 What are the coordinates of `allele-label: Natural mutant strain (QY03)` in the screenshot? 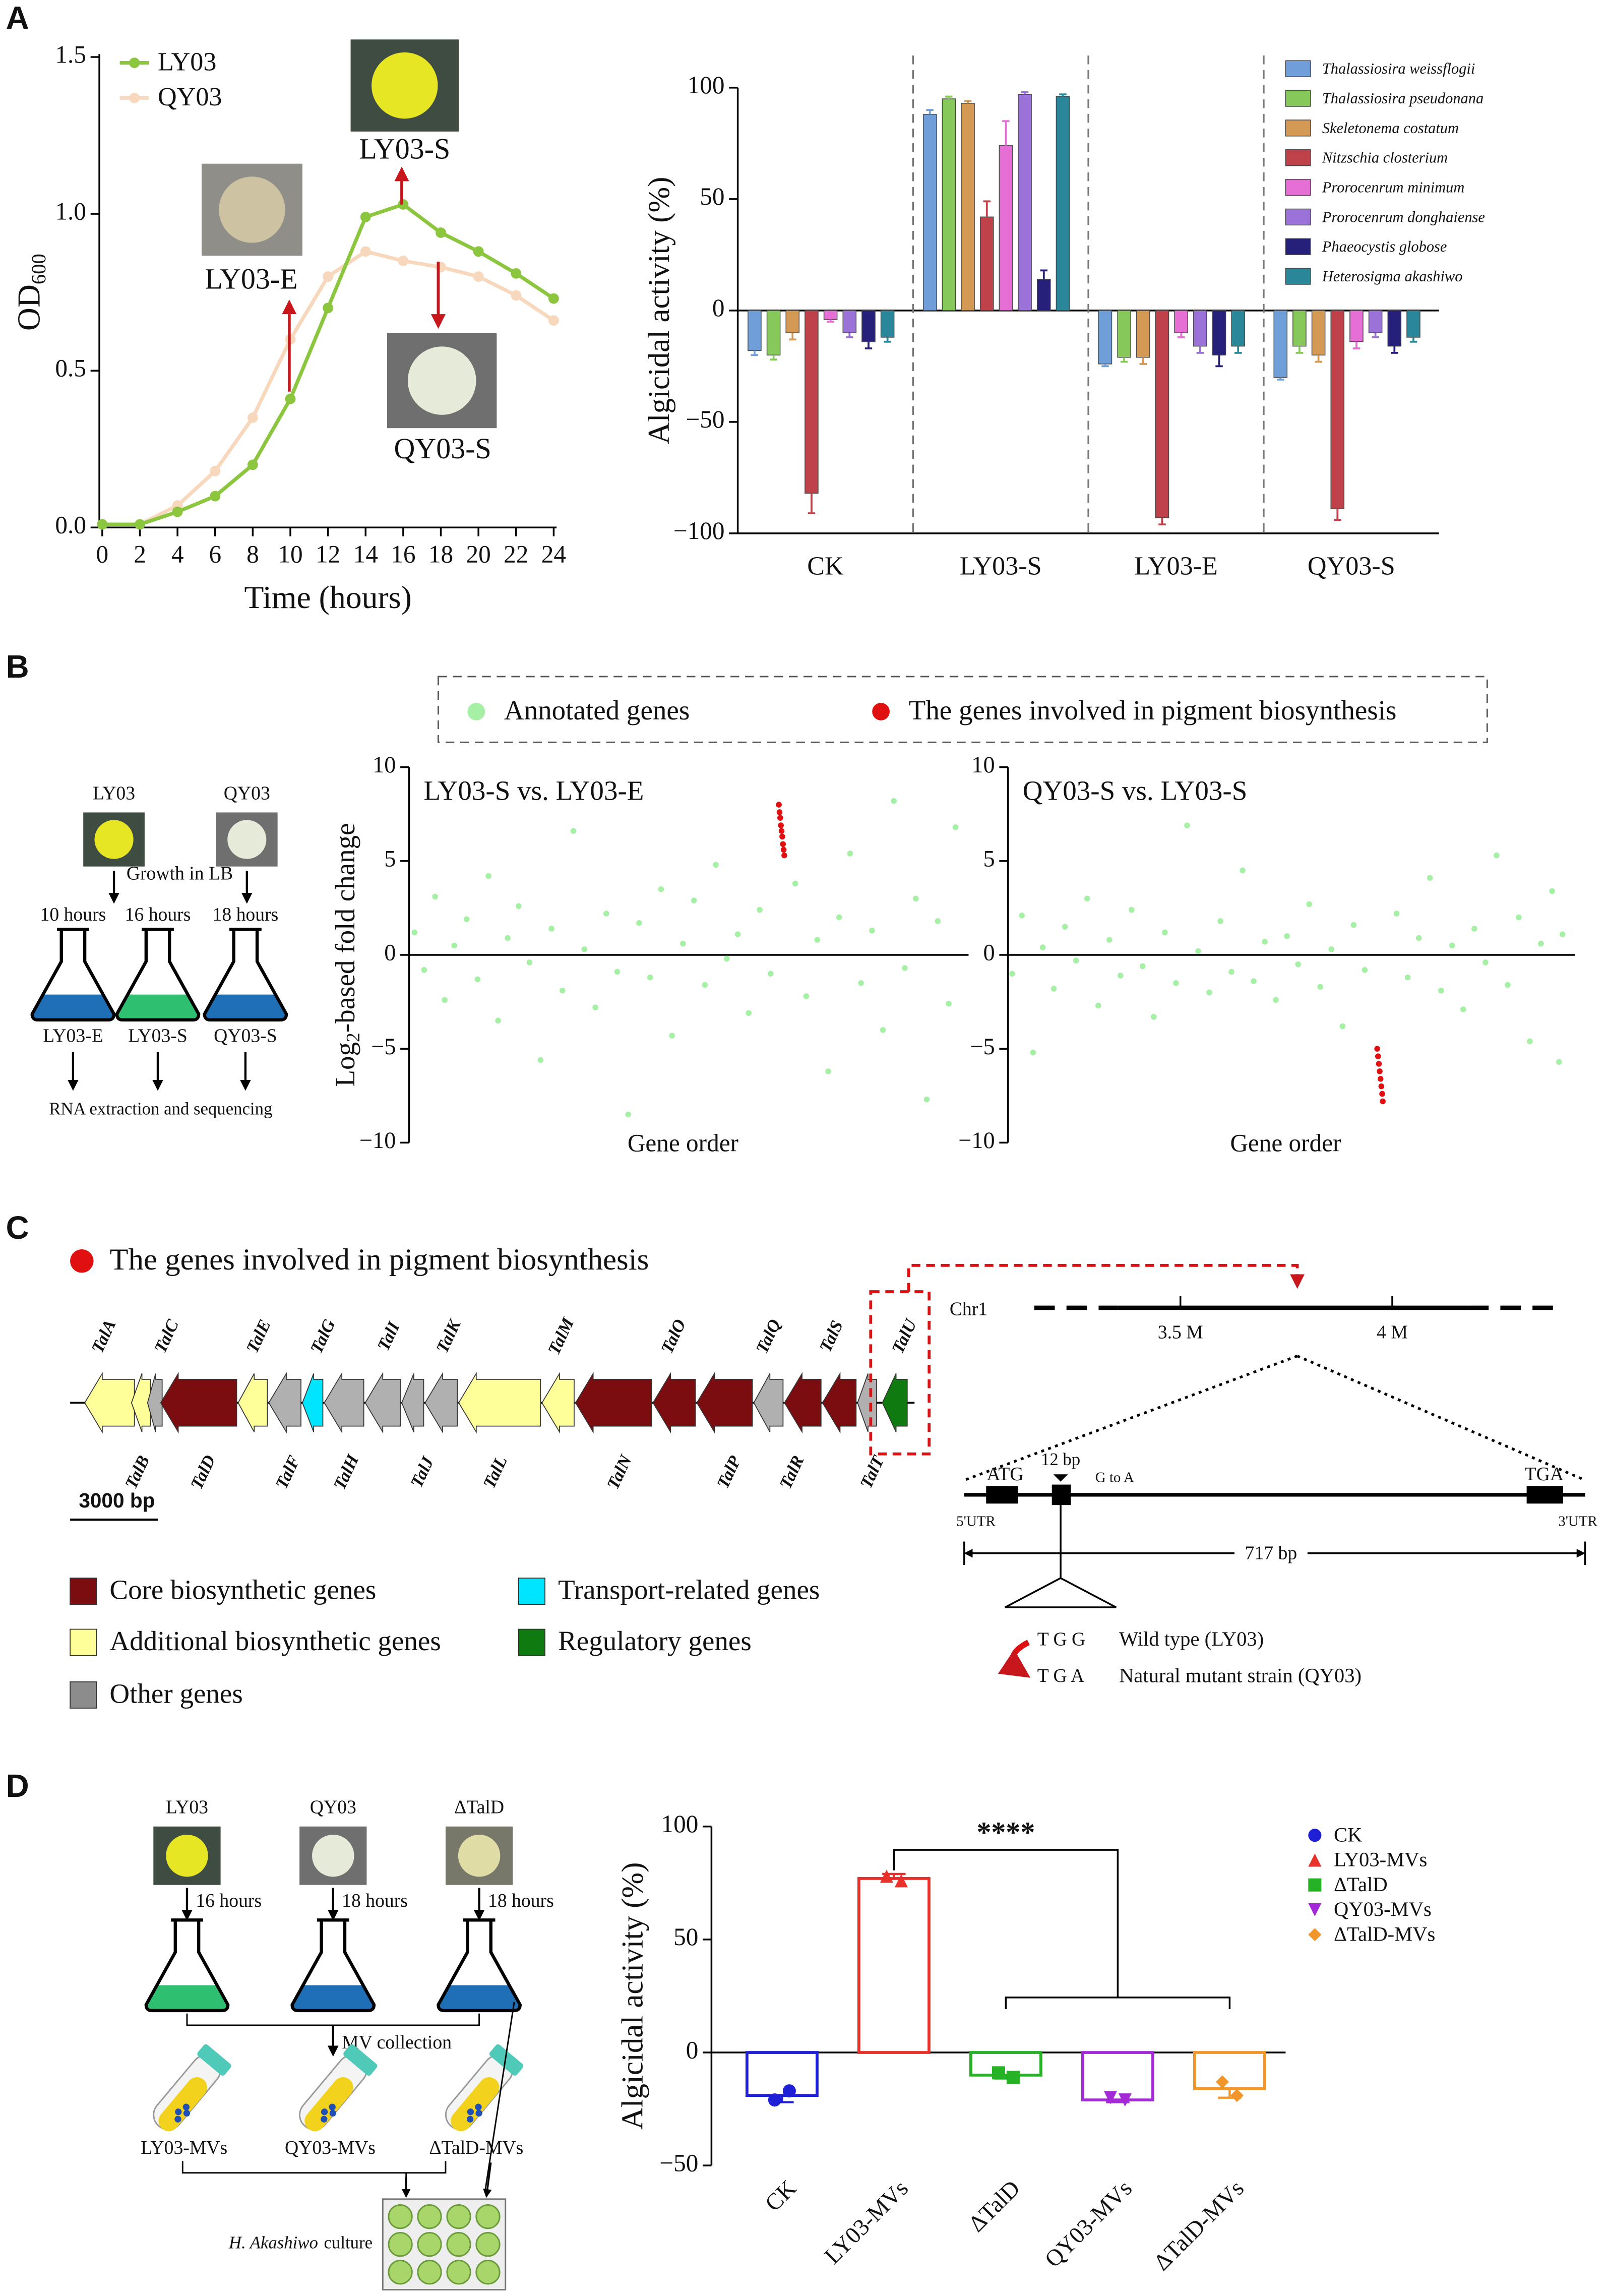 It's located at (1240, 1675).